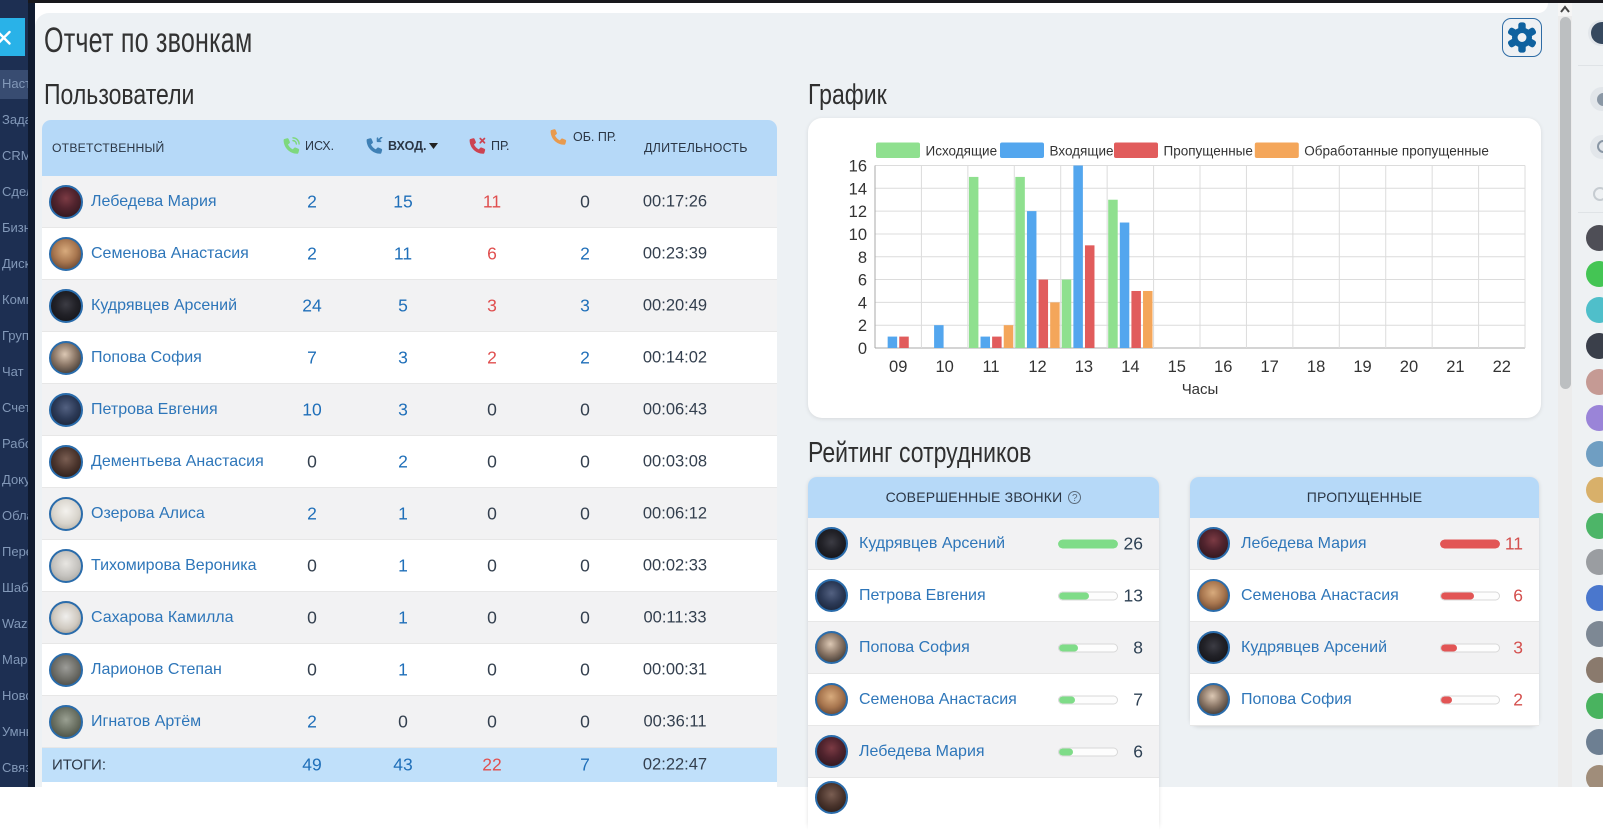 The height and width of the screenshot is (830, 1603). I want to click on svg-text: 15, so click(1177, 367).